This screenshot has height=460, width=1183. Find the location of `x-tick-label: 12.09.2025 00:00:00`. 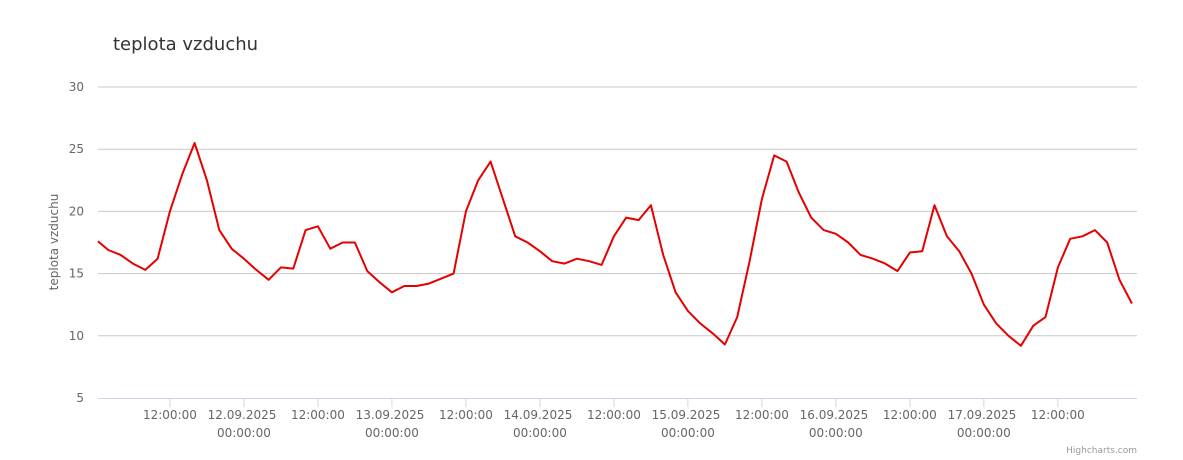

x-tick-label: 12.09.2025 00:00:00 is located at coordinates (244, 424).